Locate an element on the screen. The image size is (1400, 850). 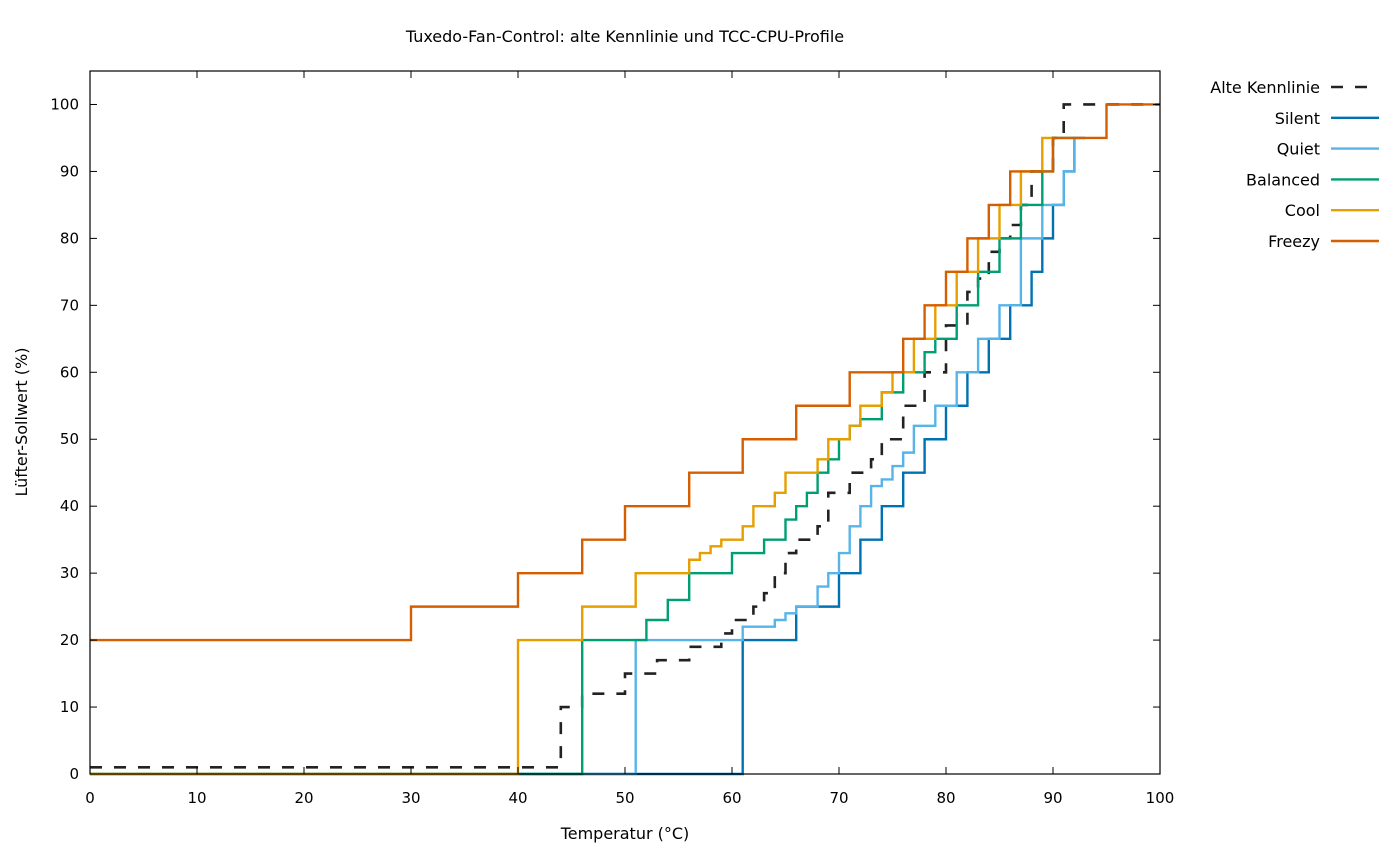
y-tick-label: 70 is located at coordinates (69, 305).